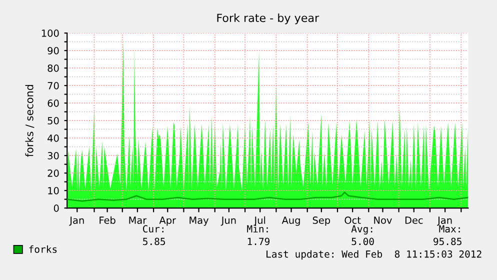  I want to click on text: Last update: Wed Feb 8 11:15:03 2012, so click(374, 255).